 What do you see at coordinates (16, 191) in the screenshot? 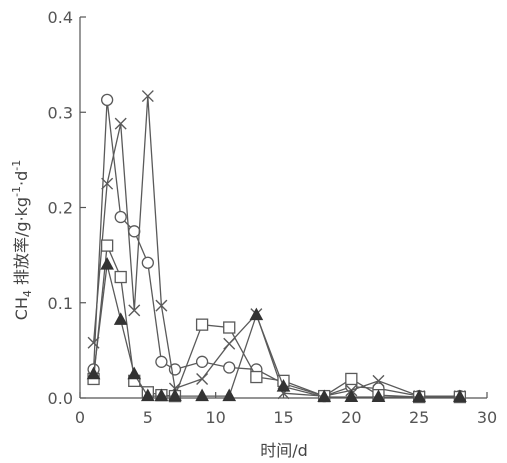
I see `y-axis-title-sup1: -1` at bounding box center [16, 191].